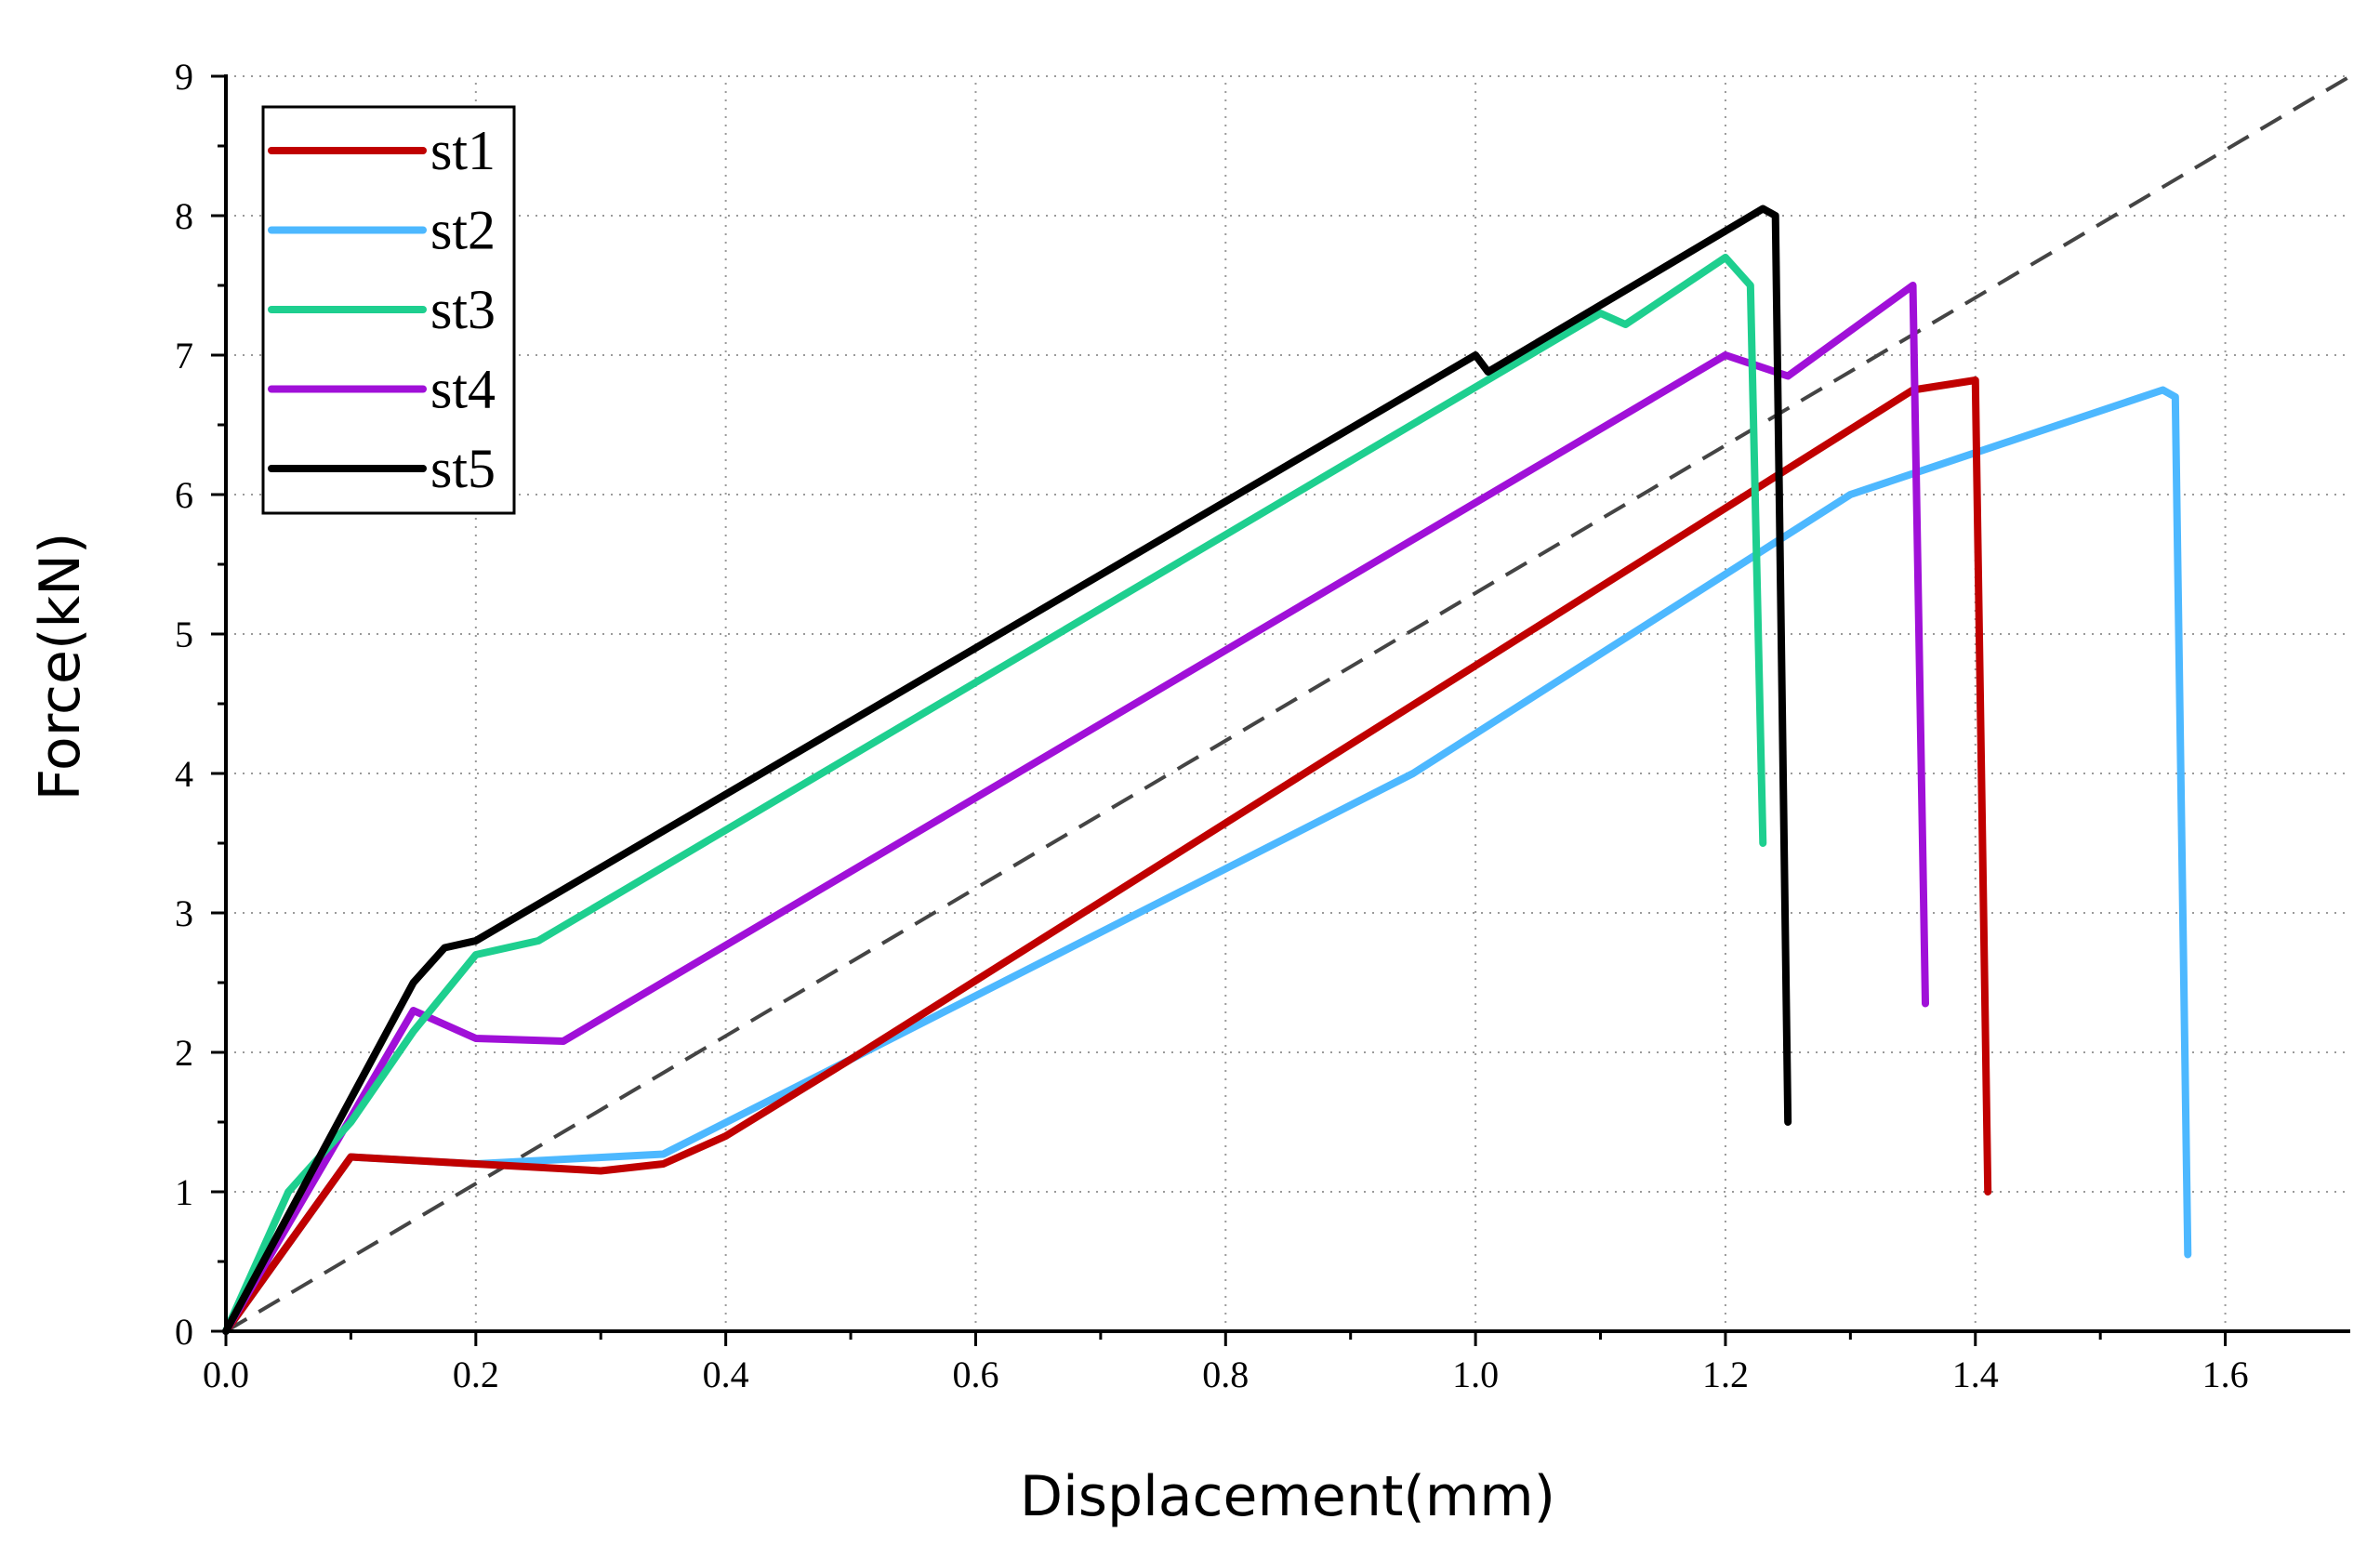  I want to click on y-axis-title: Force(kN), so click(60, 667).